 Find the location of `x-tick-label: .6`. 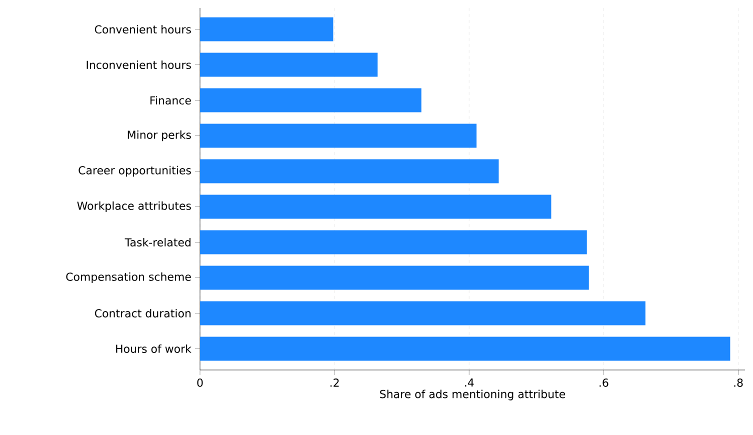

x-tick-label: .6 is located at coordinates (604, 382).